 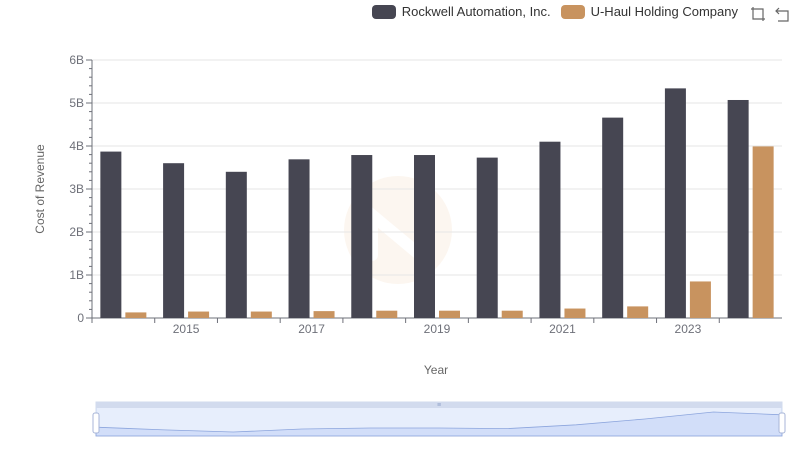 I want to click on bar-rockwell-2021, so click(x=550, y=229).